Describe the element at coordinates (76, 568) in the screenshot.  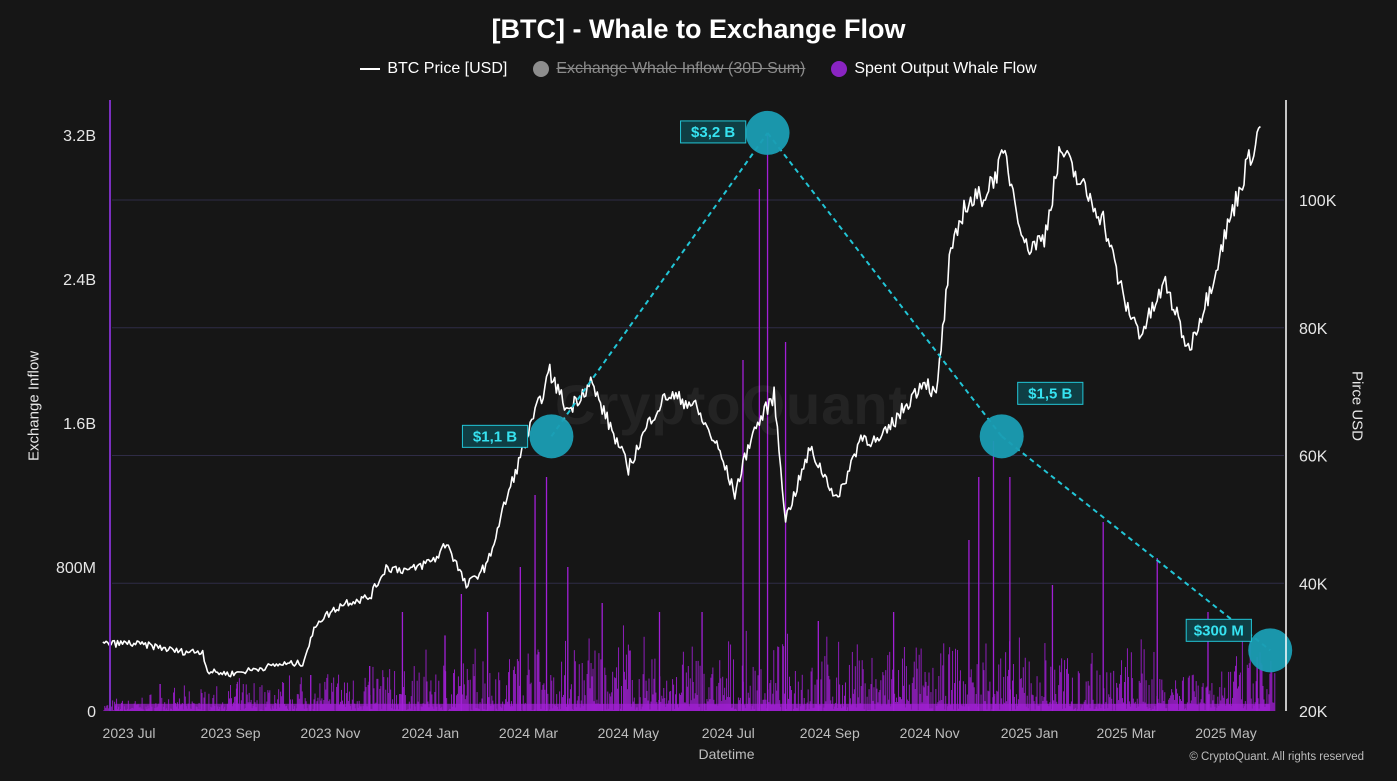
I see `left-tick-label: 800M` at that location.